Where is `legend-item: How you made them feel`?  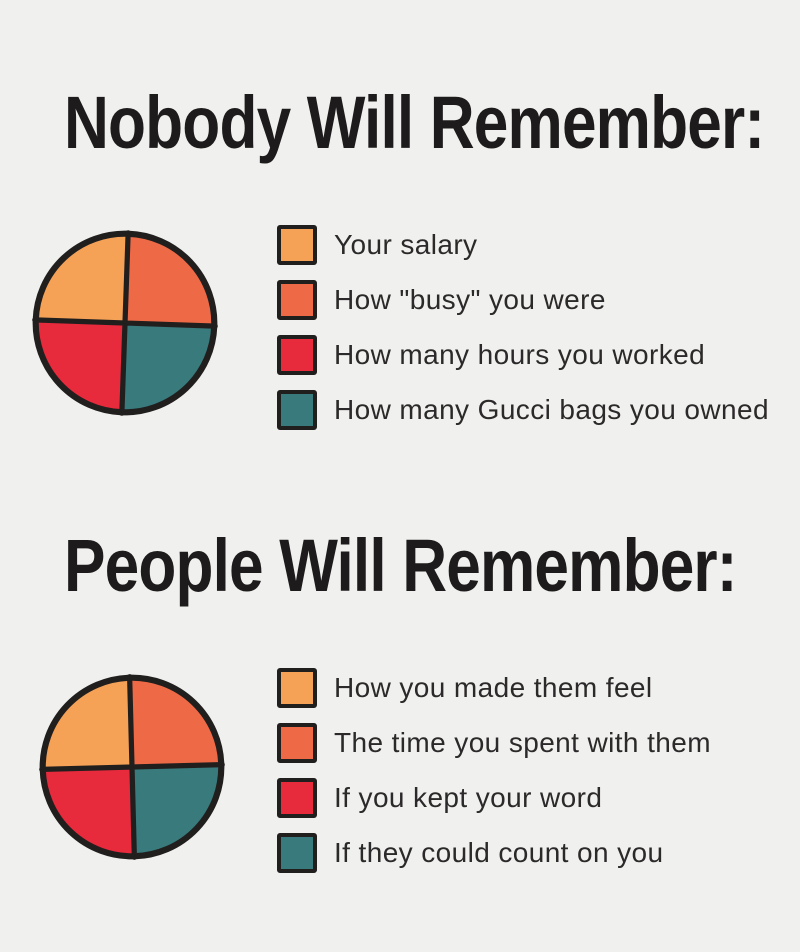 legend-item: How you made them feel is located at coordinates (494, 688).